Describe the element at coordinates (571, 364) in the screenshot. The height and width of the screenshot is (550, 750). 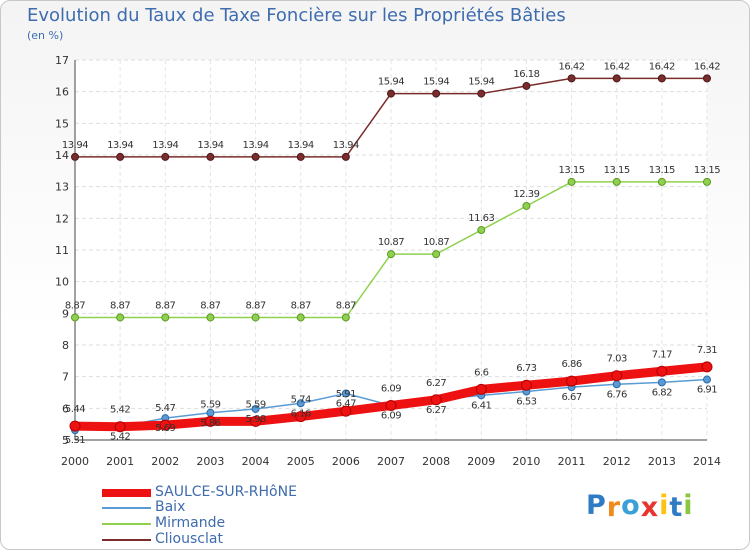
I see `data-label-saulce: 6.86` at that location.